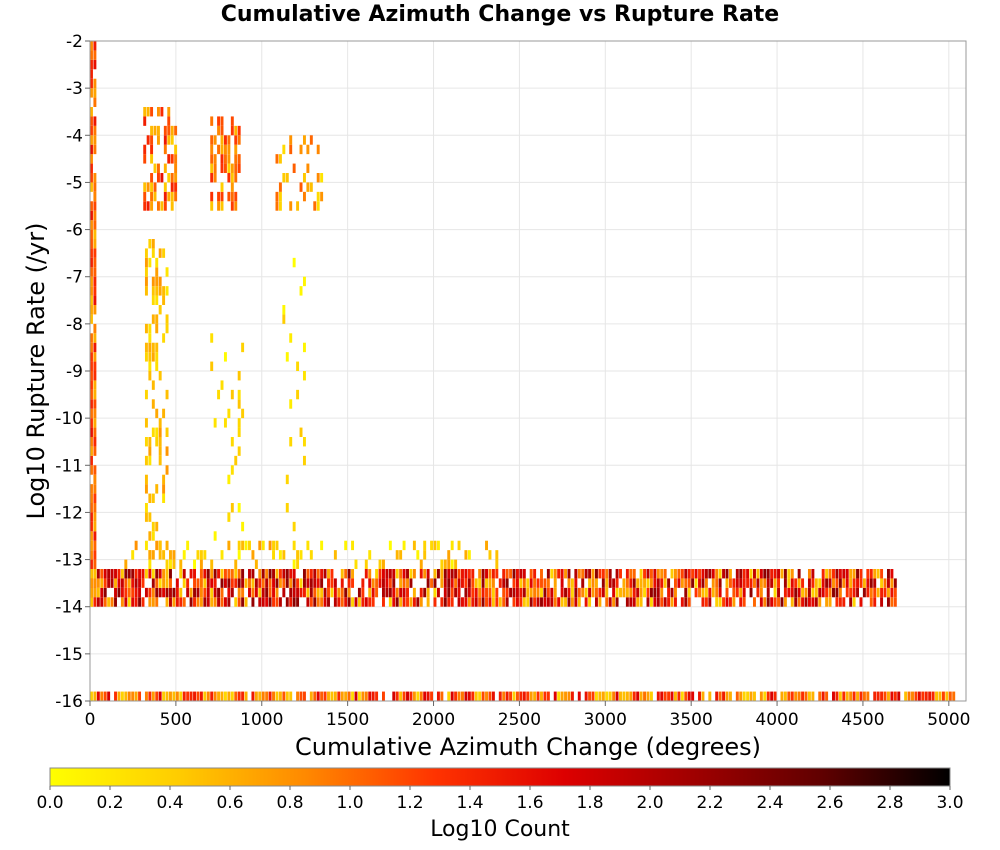 This screenshot has height=850, width=1000. I want to click on x-tick-label: 2000, so click(433, 720).